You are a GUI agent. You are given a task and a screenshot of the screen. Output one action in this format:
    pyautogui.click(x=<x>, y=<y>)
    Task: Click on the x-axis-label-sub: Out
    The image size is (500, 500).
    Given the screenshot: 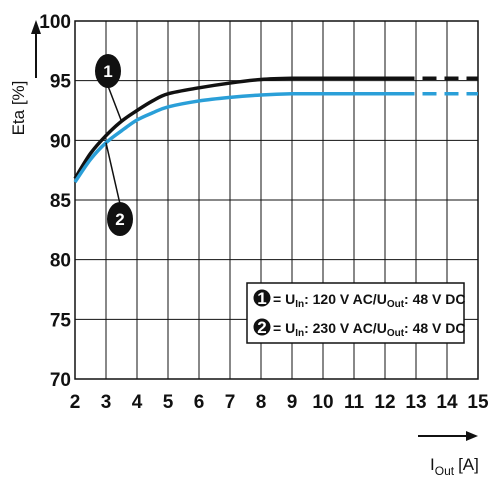 What is the action you would take?
    pyautogui.click(x=445, y=471)
    